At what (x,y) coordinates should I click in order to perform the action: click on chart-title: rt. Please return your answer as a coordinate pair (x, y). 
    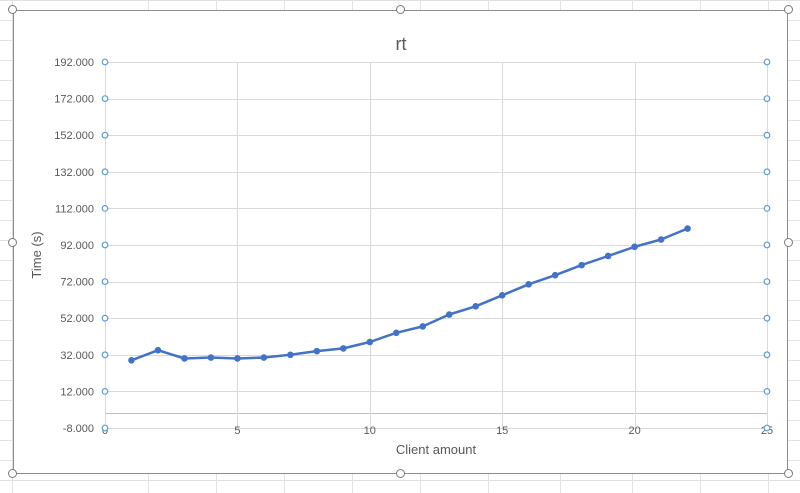
    Looking at the image, I should click on (401, 44).